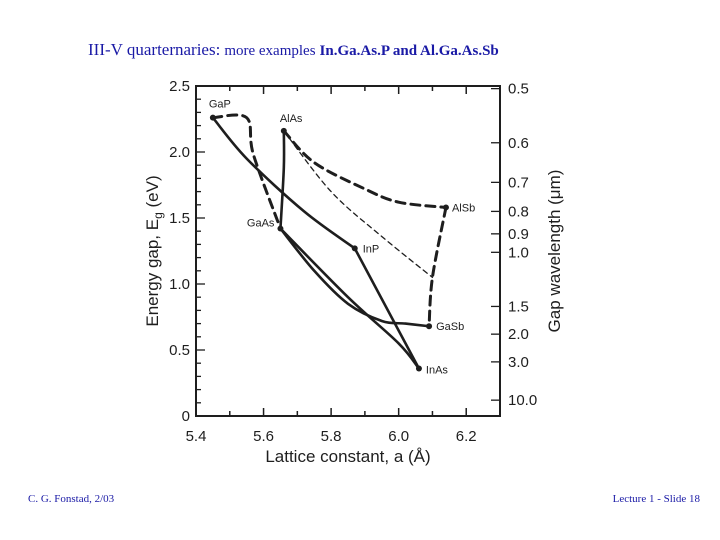 The image size is (720, 540). Describe the element at coordinates (71, 499) in the screenshot. I see `footer-author: C. G. Fonstad, 2/03` at that location.